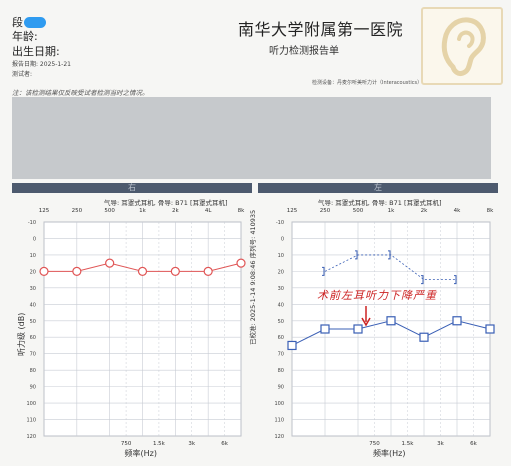 Image resolution: width=511 pixels, height=466 pixels. Describe the element at coordinates (77, 211) in the screenshot. I see `right-x-top-tick-label: 250` at that location.